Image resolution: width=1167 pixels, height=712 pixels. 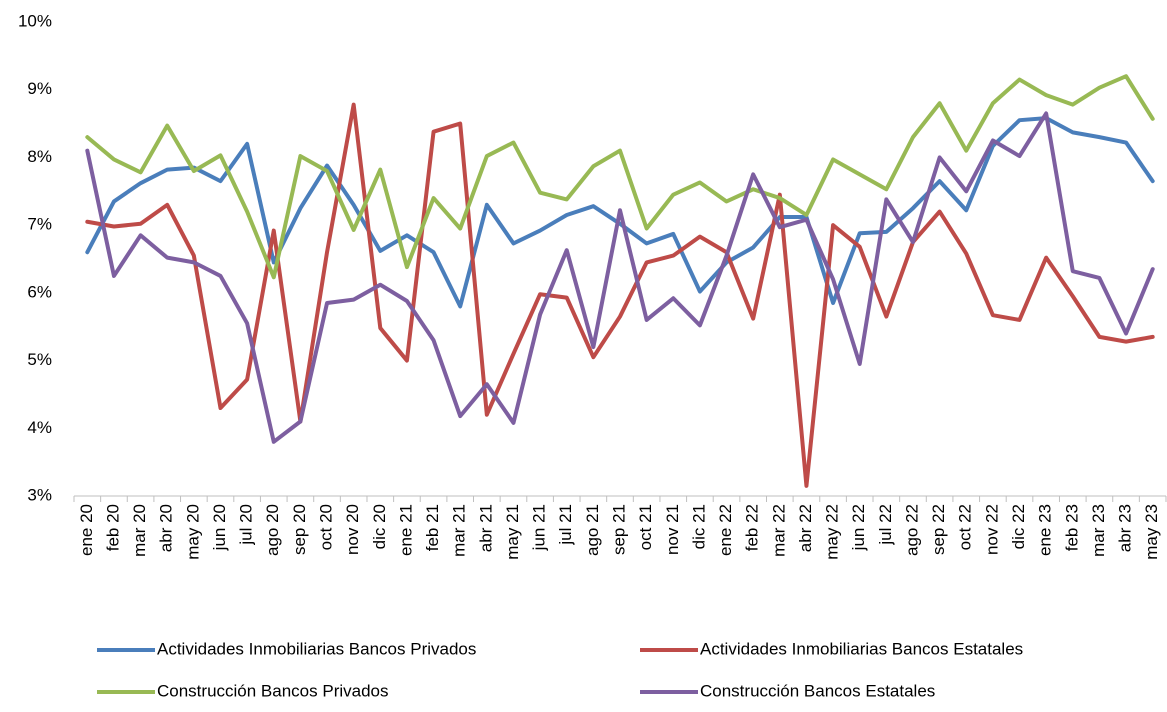 I want to click on x-tick-label: jul 22, so click(x=885, y=525).